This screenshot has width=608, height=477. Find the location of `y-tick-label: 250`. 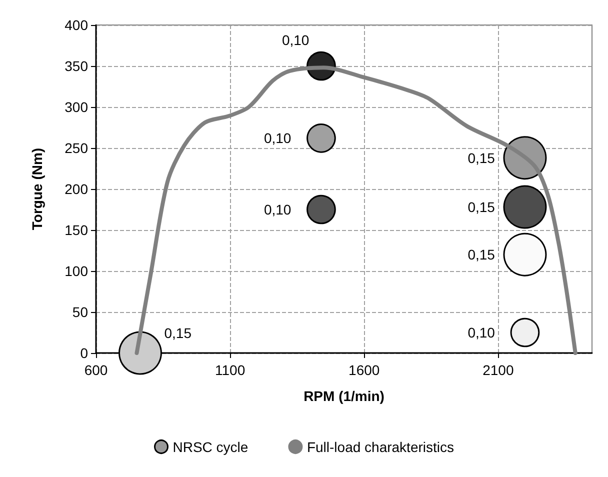

y-tick-label: 250 is located at coordinates (76, 148).